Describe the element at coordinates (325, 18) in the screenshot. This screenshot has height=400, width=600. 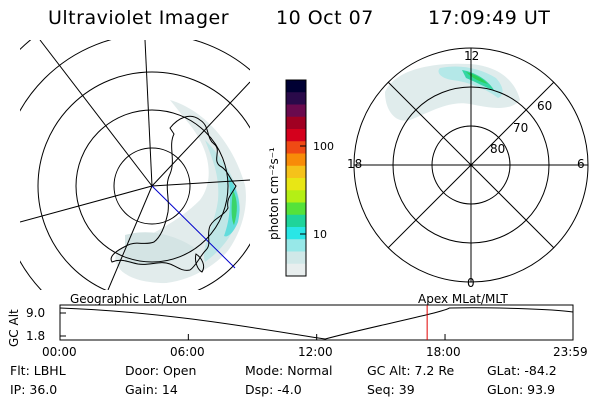
I see `date-label: 10 Oct 07` at that location.